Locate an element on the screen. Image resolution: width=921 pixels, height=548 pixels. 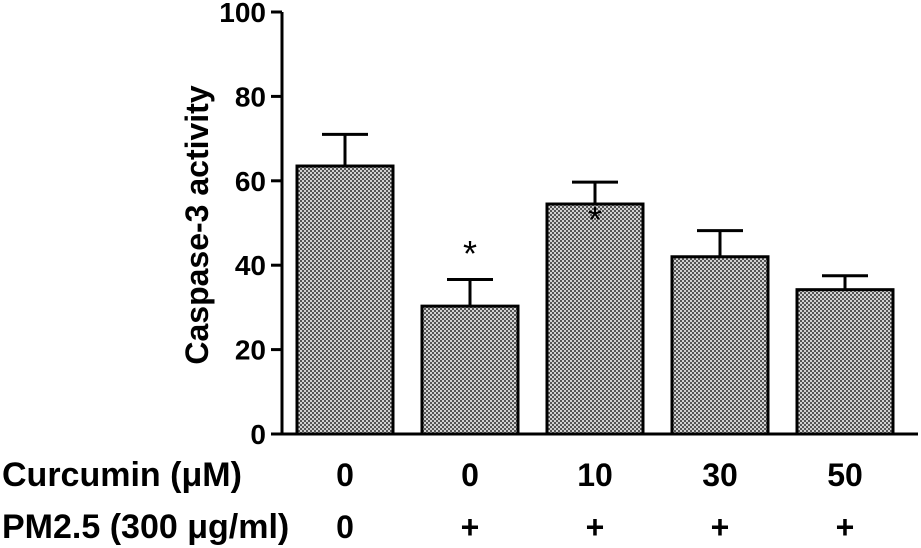
y-tick-label: 60 is located at coordinates (250, 181).